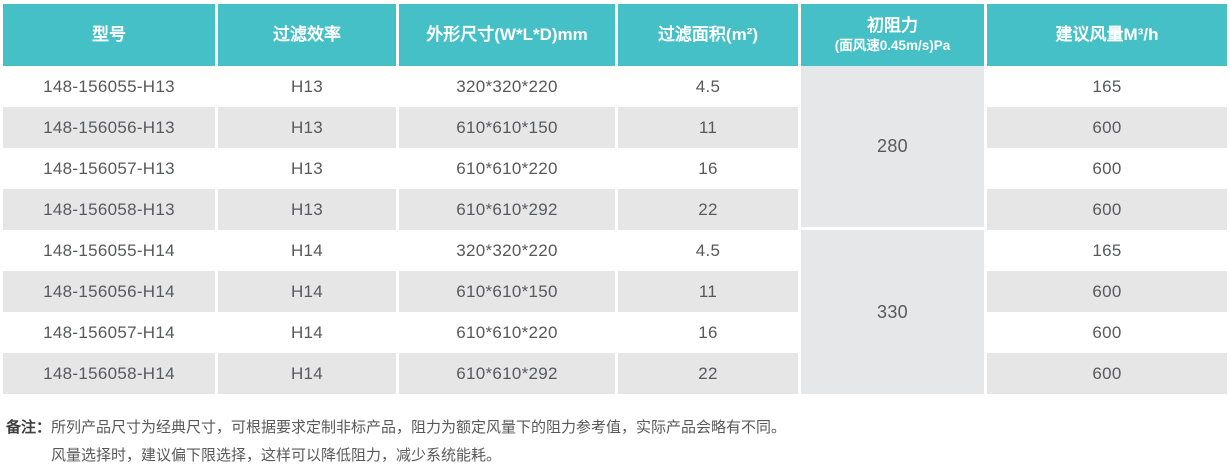  Describe the element at coordinates (640, 456) in the screenshot. I see `footnote-line-2: 风量选择时，建议偏下限选择，这样可以降低阻力，减少系统能耗。` at that location.